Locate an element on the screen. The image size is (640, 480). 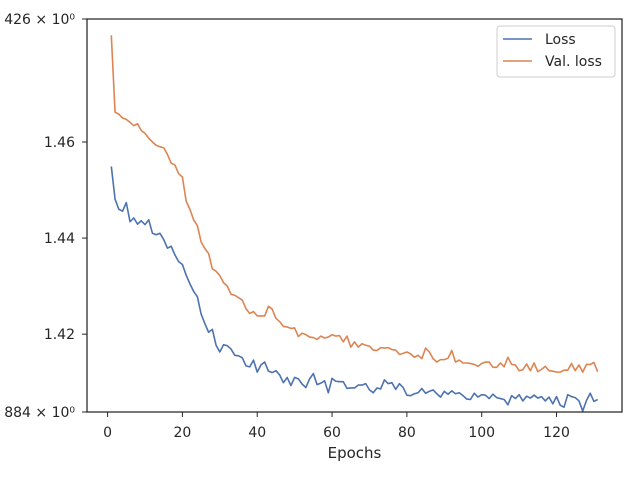
y-axis-ticks: 884 × 10⁰ 1.42 1.44 1.46 426 × 10⁰ is located at coordinates (45, 216).